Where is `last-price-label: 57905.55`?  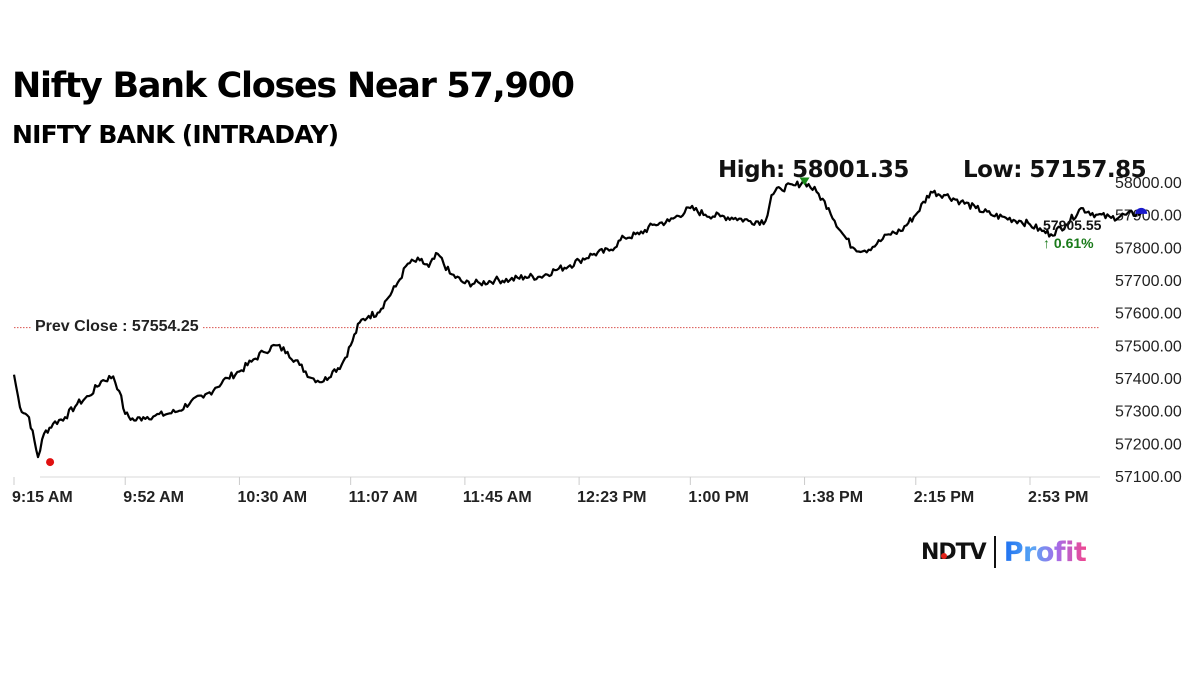 last-price-label: 57905.55 is located at coordinates (1072, 225).